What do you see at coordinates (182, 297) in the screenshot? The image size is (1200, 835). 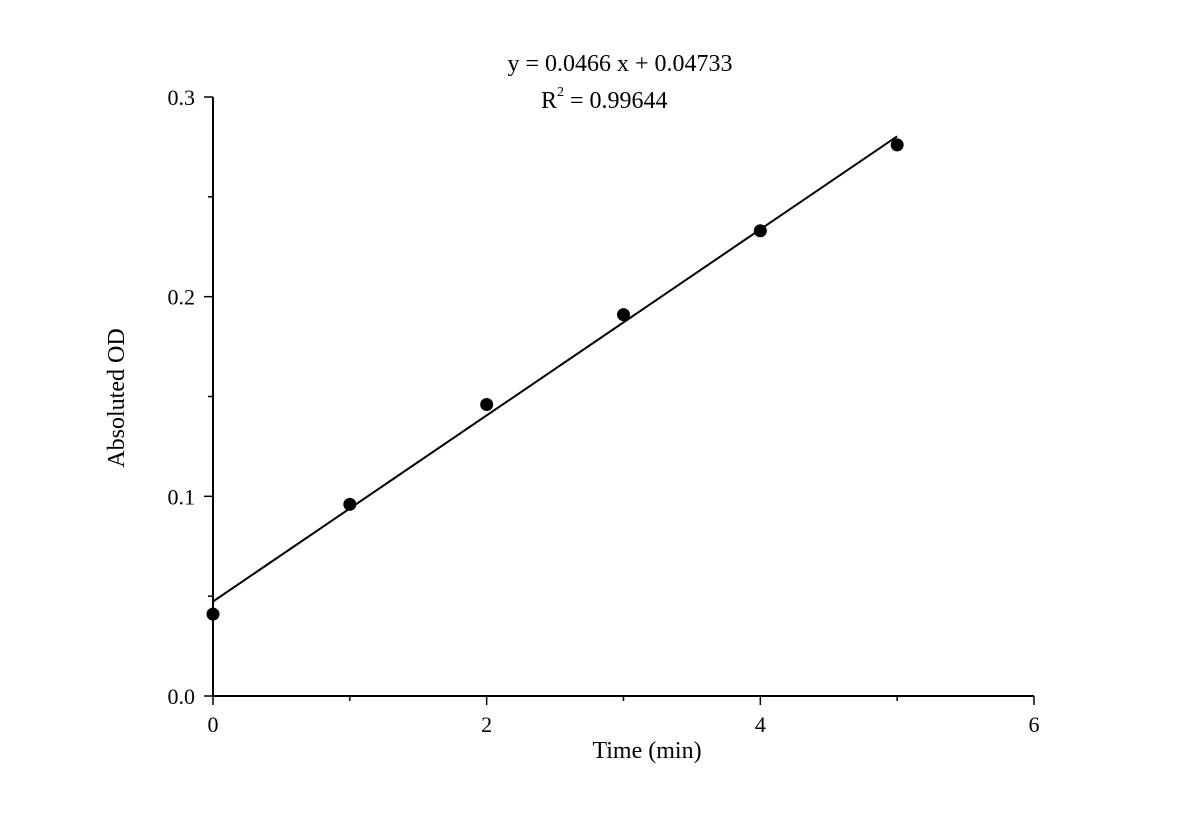 I see `y-tick-label: 0.2` at bounding box center [182, 297].